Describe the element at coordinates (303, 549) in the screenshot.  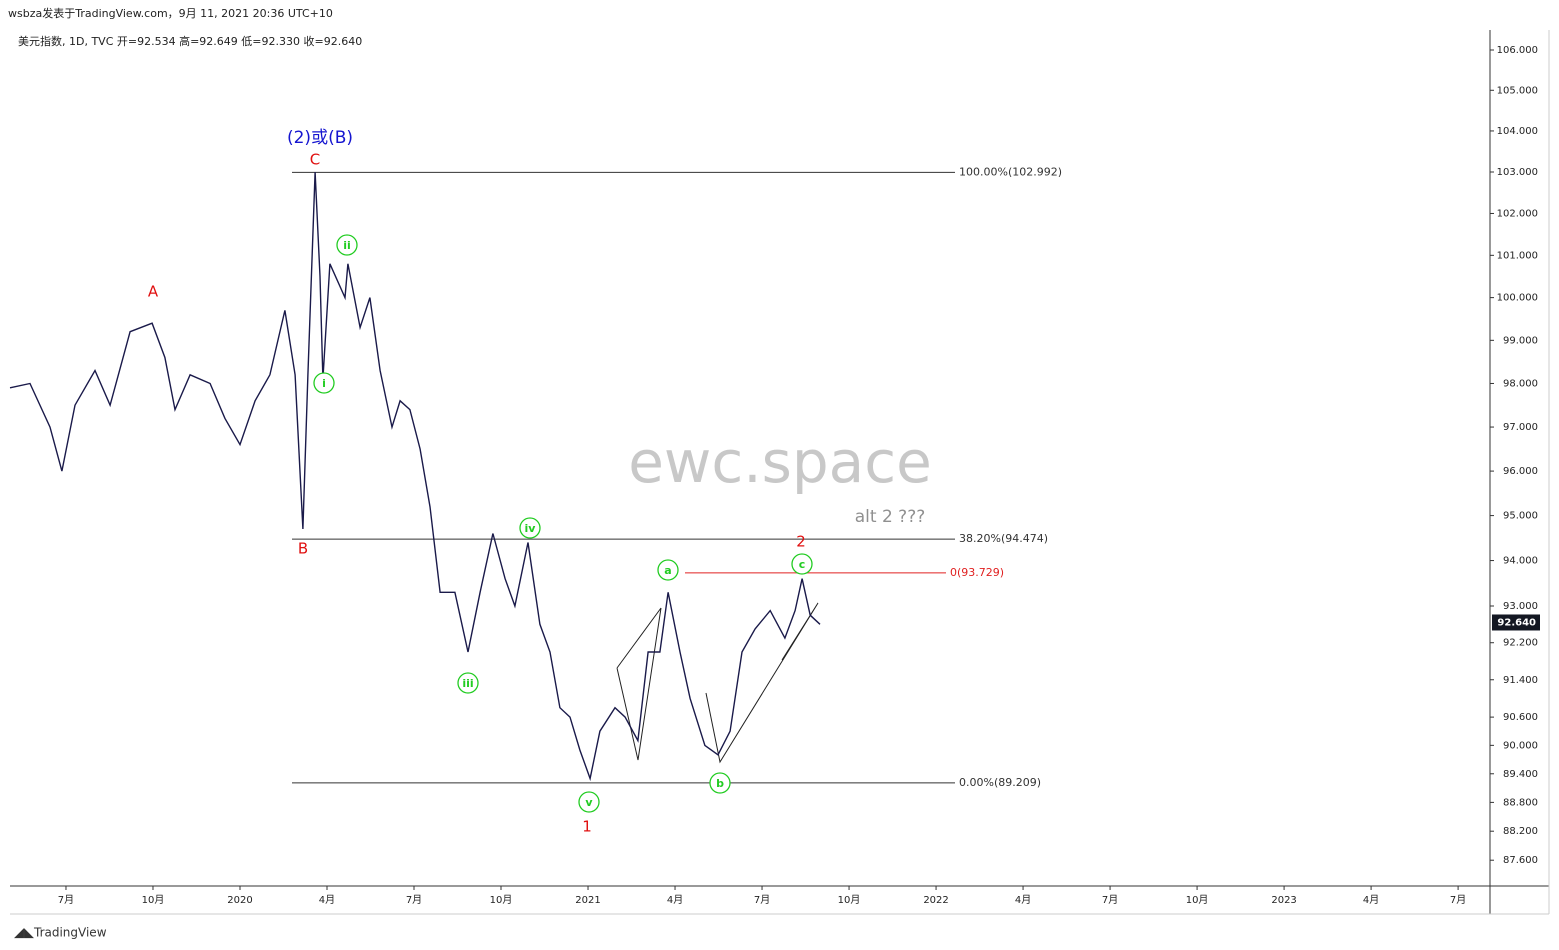
I see `wave-label: B` at that location.